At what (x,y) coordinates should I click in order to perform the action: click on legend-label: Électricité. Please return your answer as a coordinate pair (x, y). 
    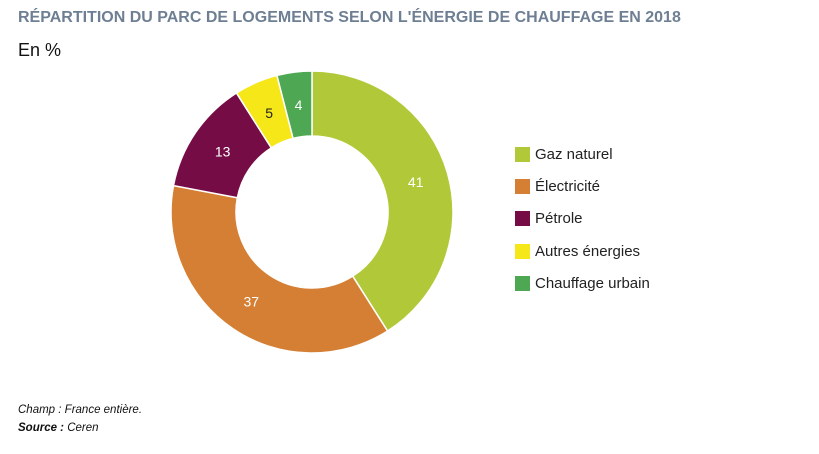
    Looking at the image, I should click on (568, 186).